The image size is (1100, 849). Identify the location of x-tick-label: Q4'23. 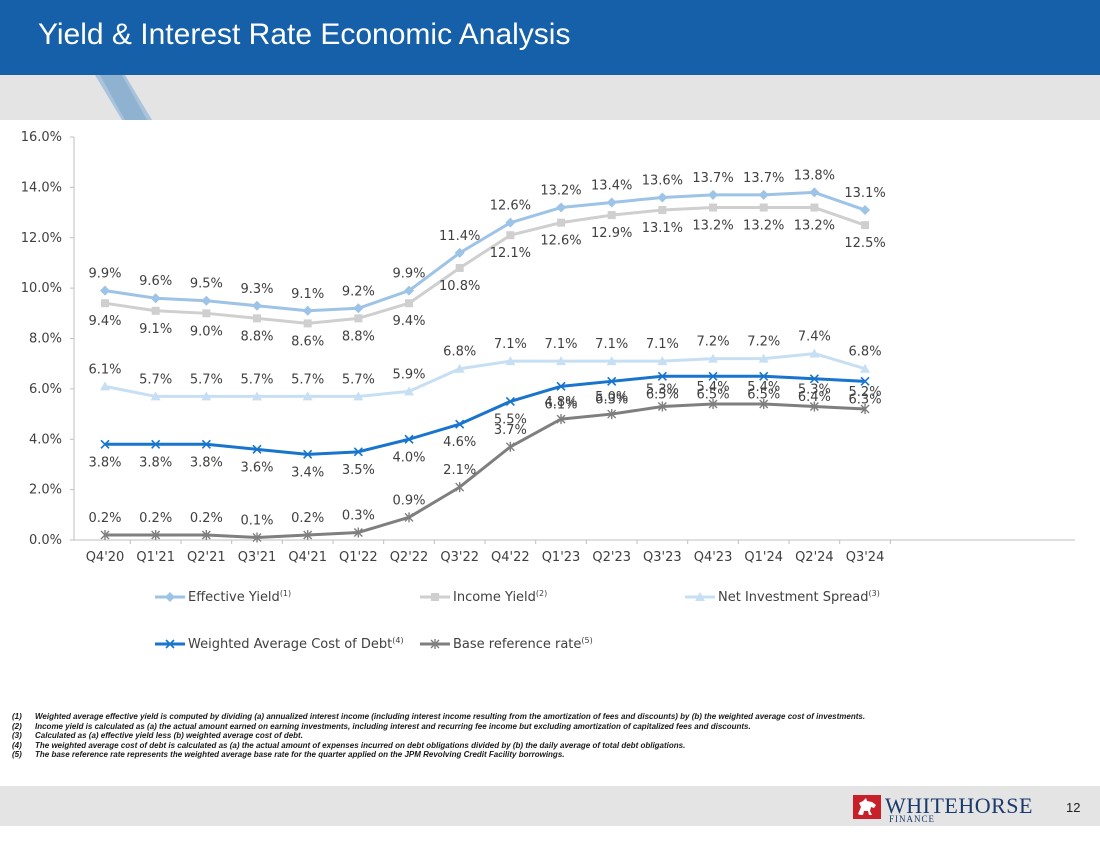
(713, 557).